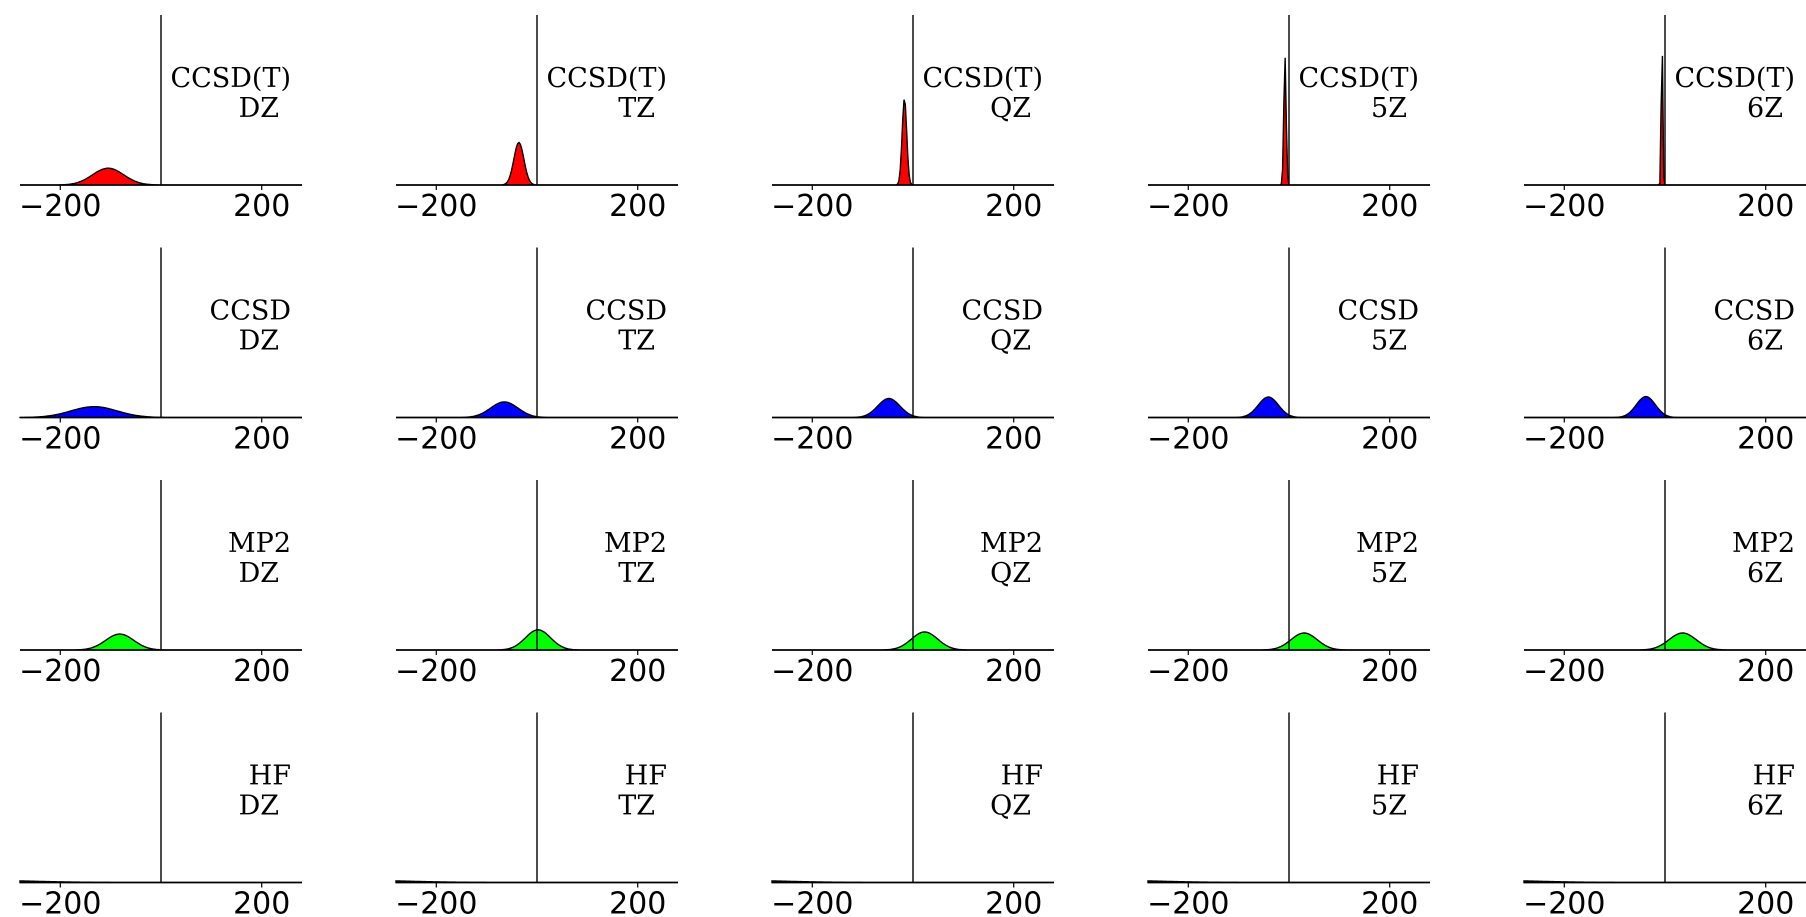 This screenshot has width=1806, height=917. I want to click on panel-ccsdt-qz: −200 200 CCSD(T)QZ, so click(912, 119).